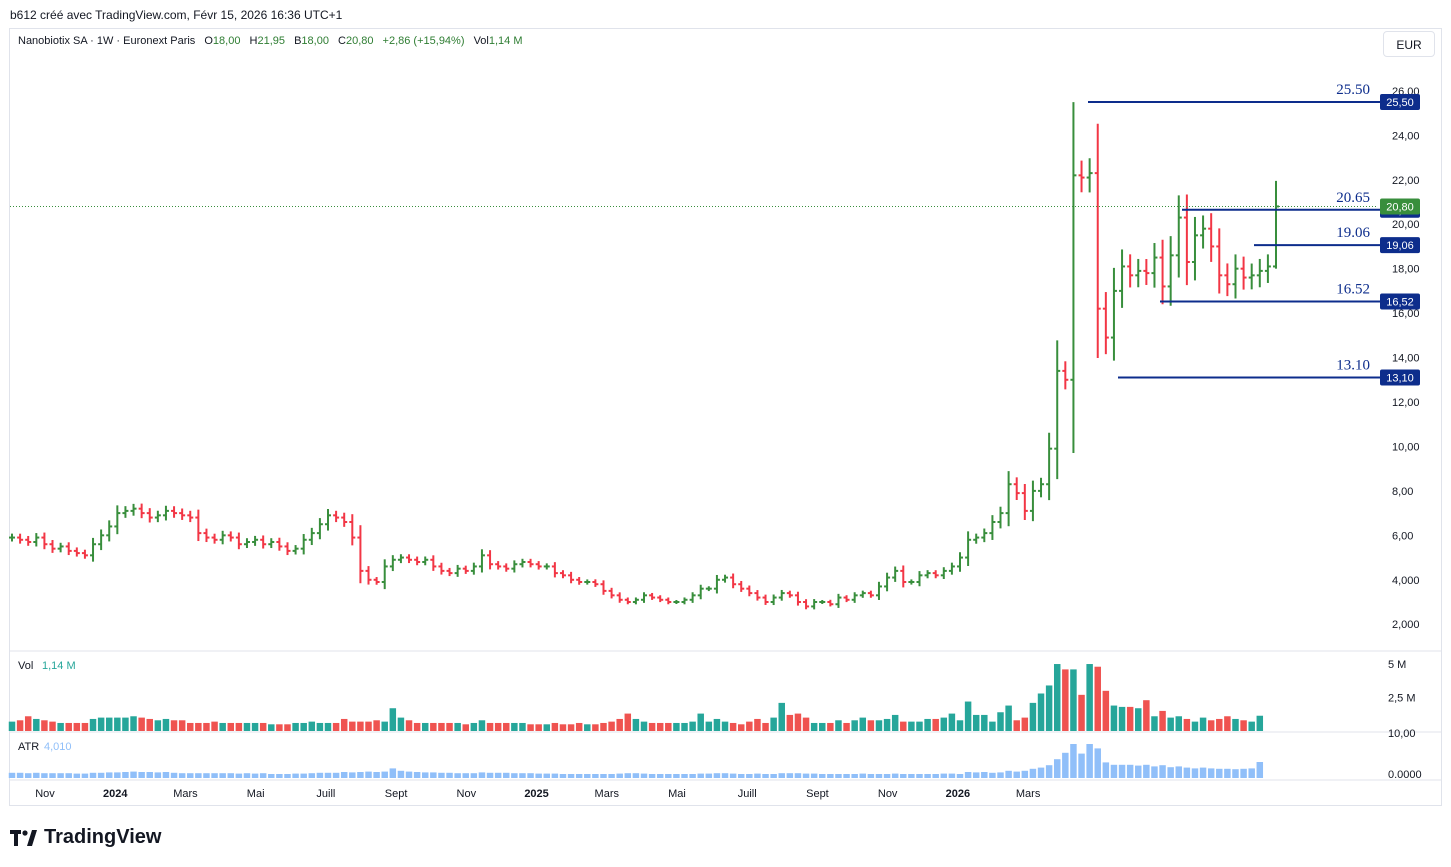 The image size is (1451, 867). What do you see at coordinates (1409, 44) in the screenshot?
I see `currency-button: EUR` at bounding box center [1409, 44].